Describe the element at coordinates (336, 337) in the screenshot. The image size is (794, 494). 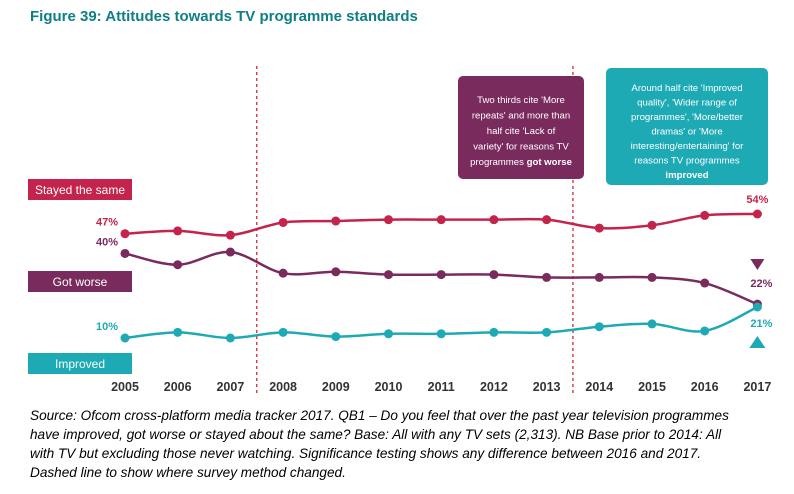
I see `point-improved-2009` at that location.